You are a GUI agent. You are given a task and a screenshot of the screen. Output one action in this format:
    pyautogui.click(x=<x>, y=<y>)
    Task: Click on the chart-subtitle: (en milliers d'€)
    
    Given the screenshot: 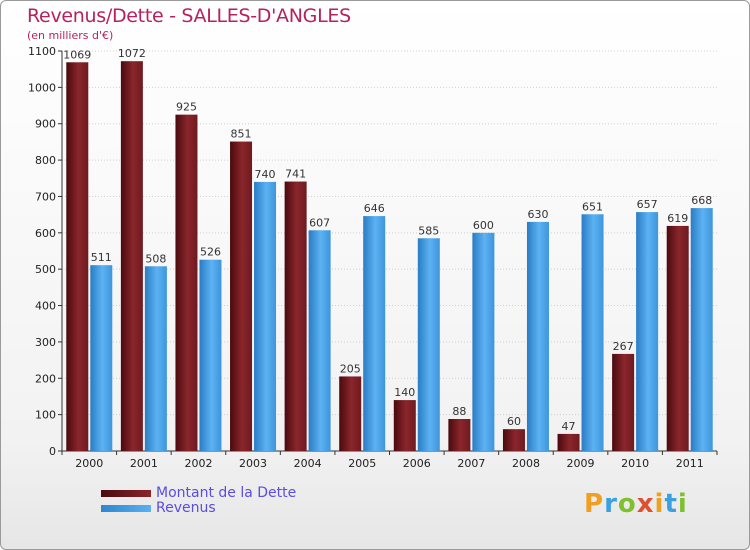 What is the action you would take?
    pyautogui.click(x=70, y=35)
    